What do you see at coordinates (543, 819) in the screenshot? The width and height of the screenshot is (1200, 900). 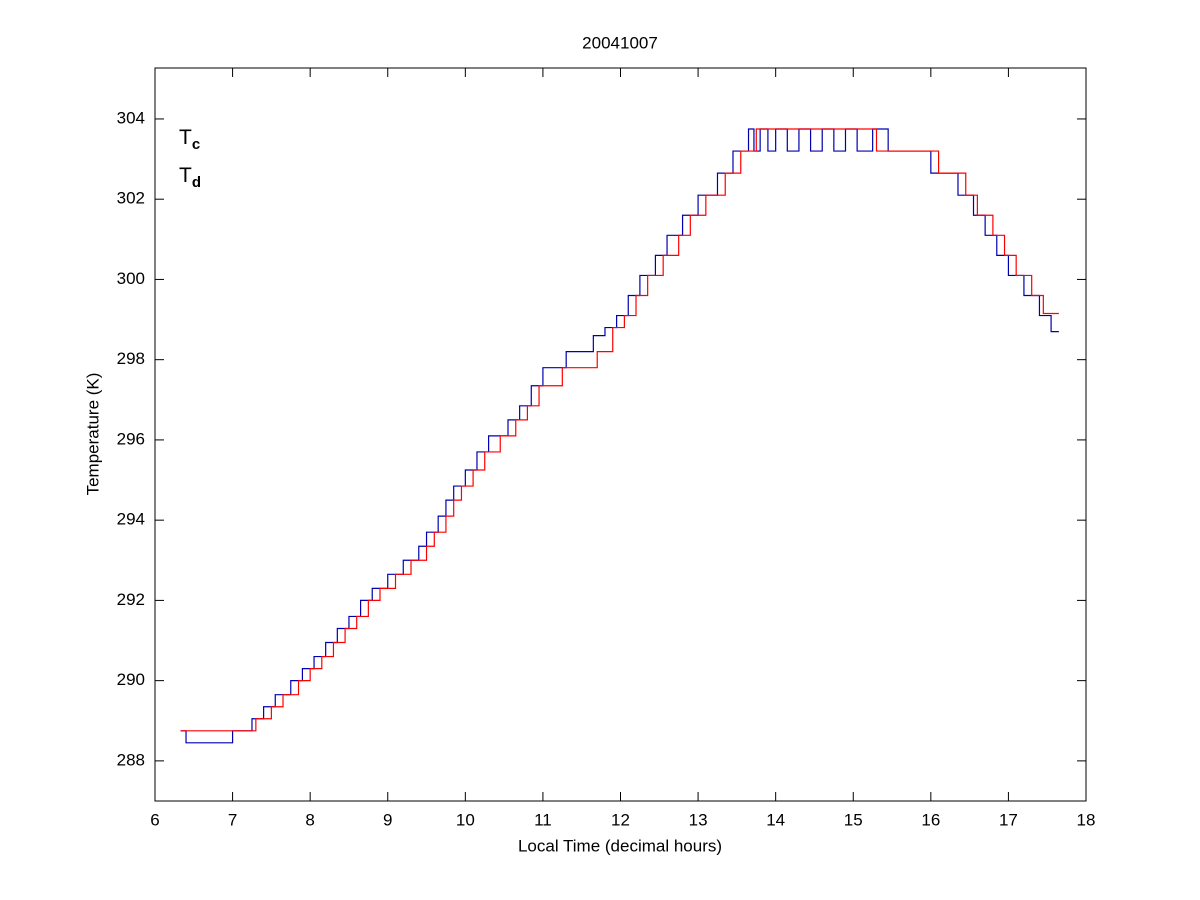 I see `x-tick-label: 11` at bounding box center [543, 819].